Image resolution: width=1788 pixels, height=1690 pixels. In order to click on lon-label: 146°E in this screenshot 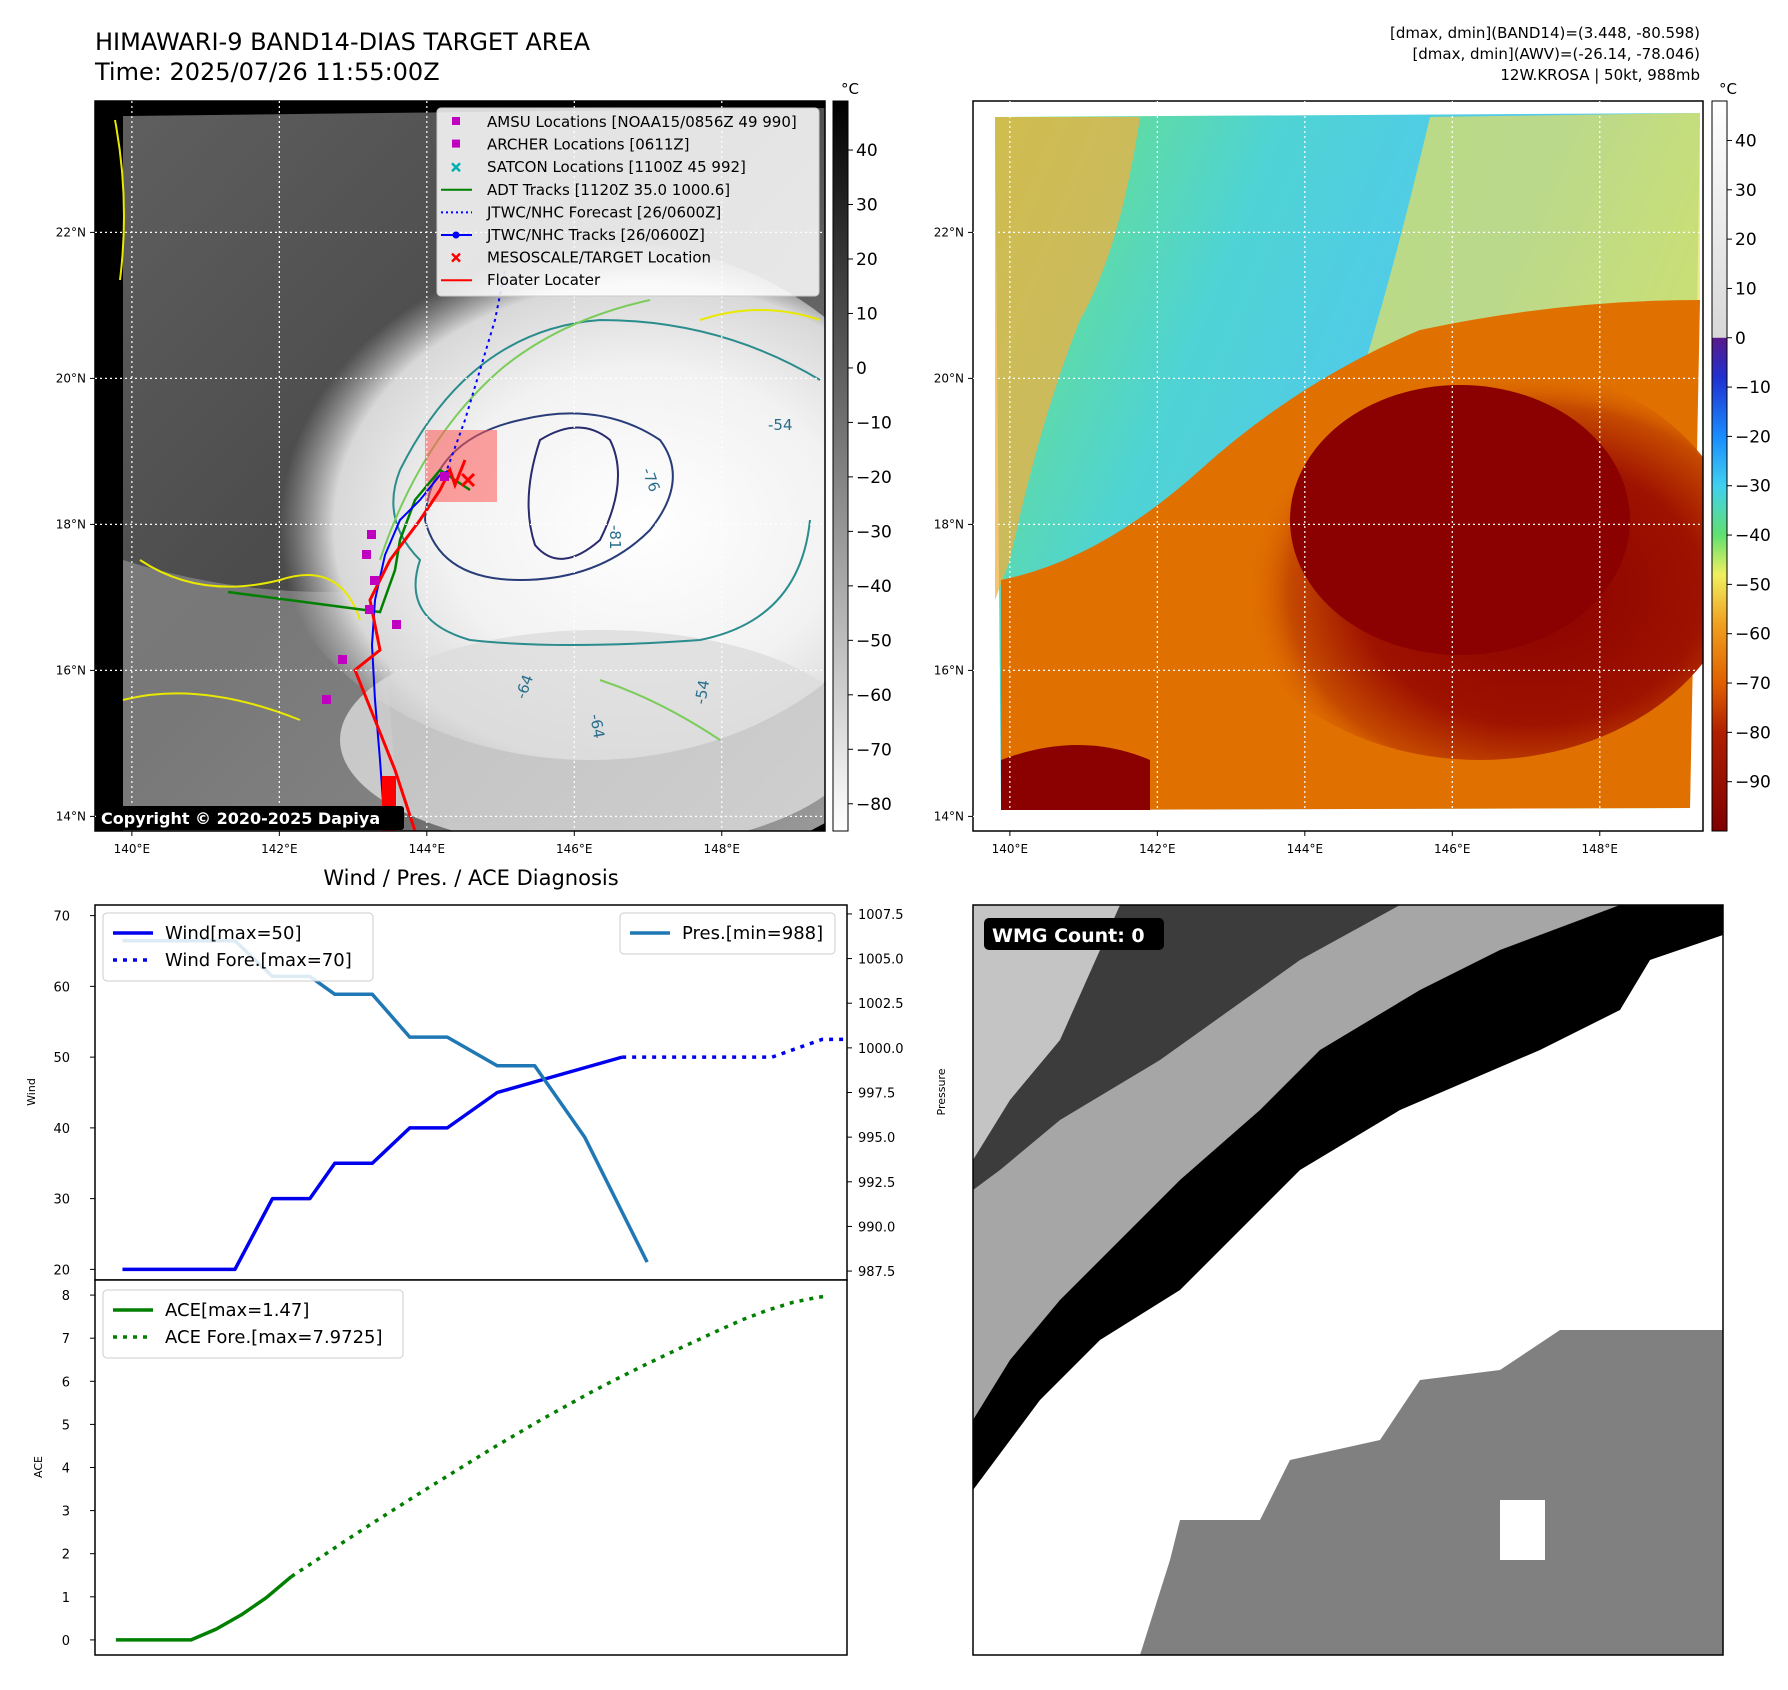, I will do `click(574, 849)`.